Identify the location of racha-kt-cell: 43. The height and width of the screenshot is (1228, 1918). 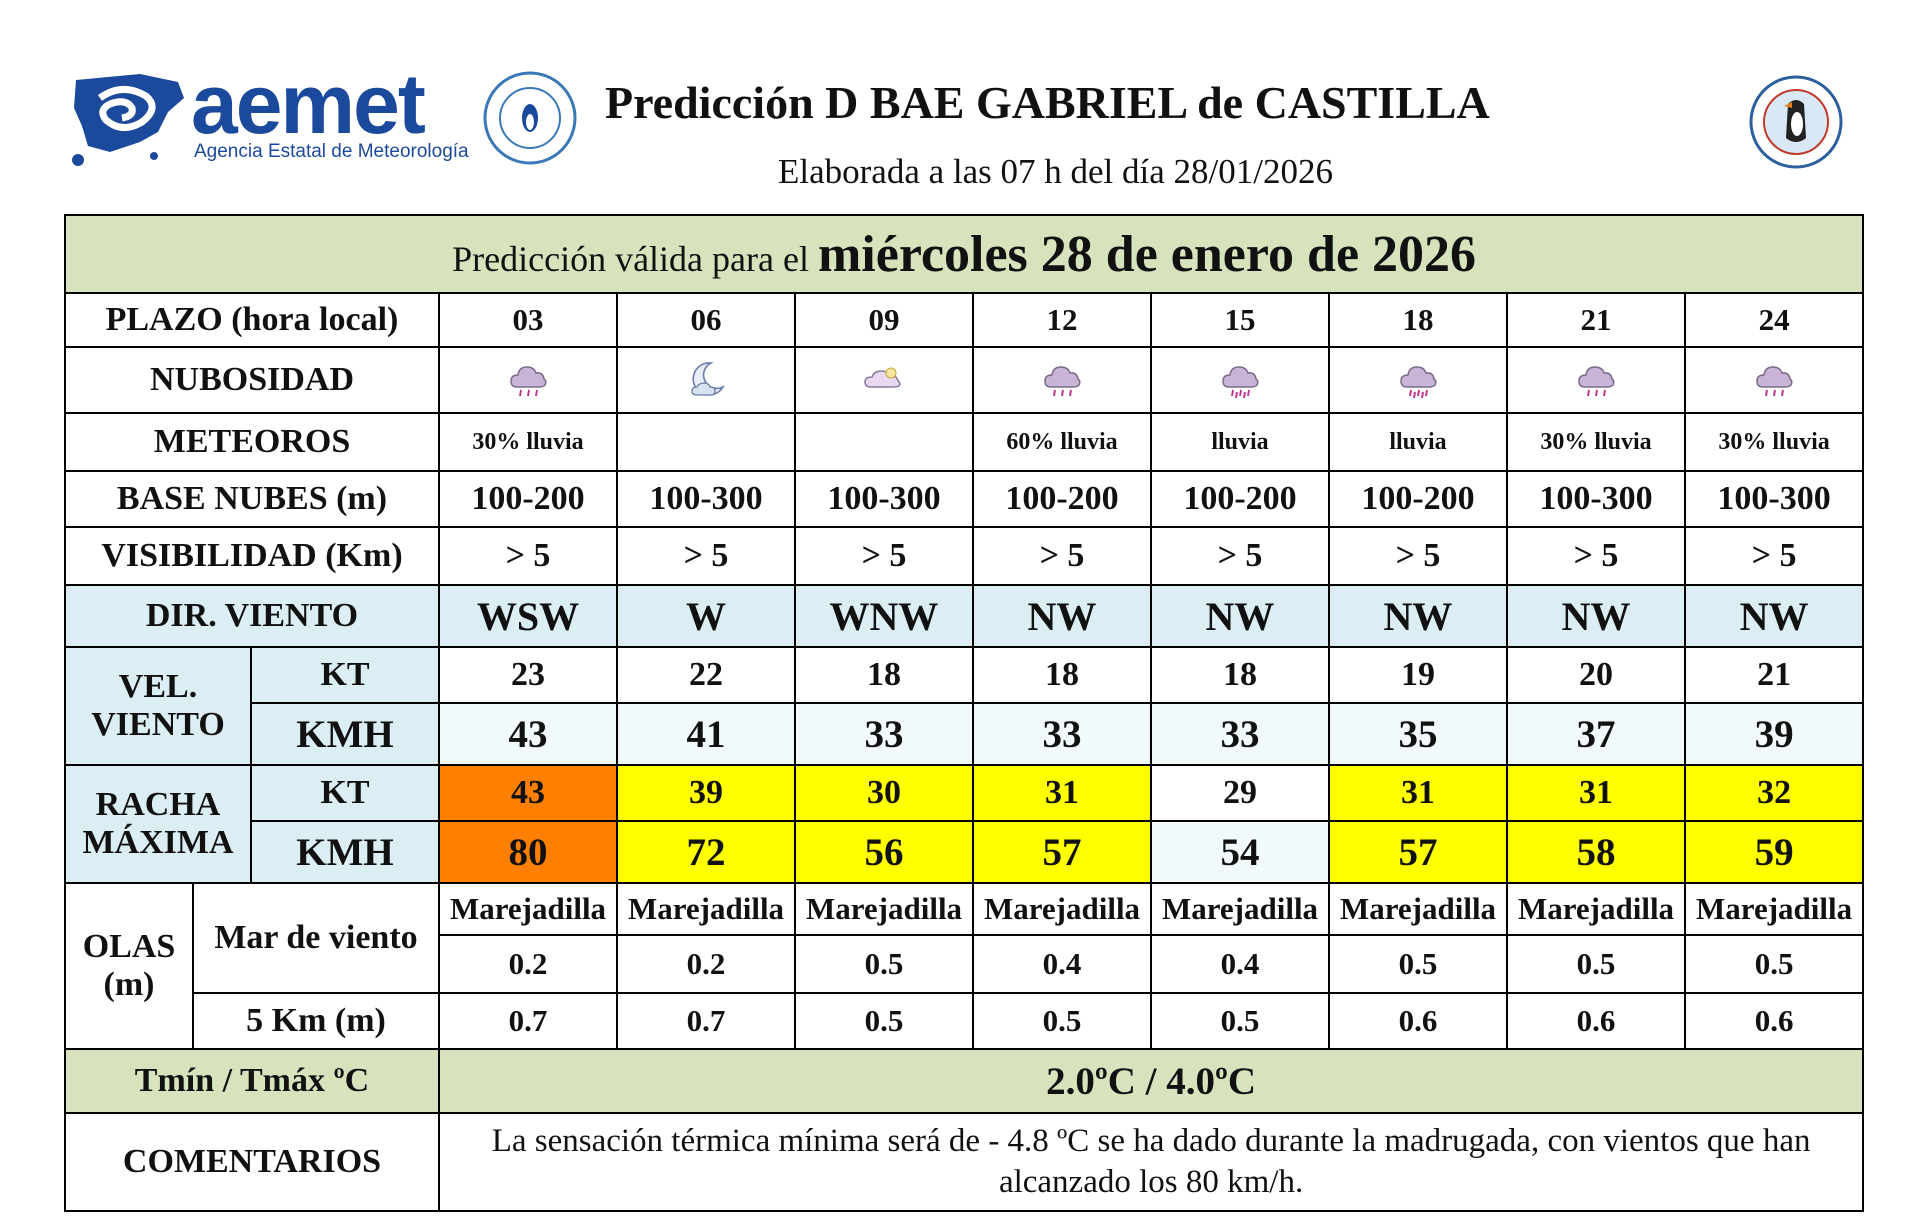
(528, 793).